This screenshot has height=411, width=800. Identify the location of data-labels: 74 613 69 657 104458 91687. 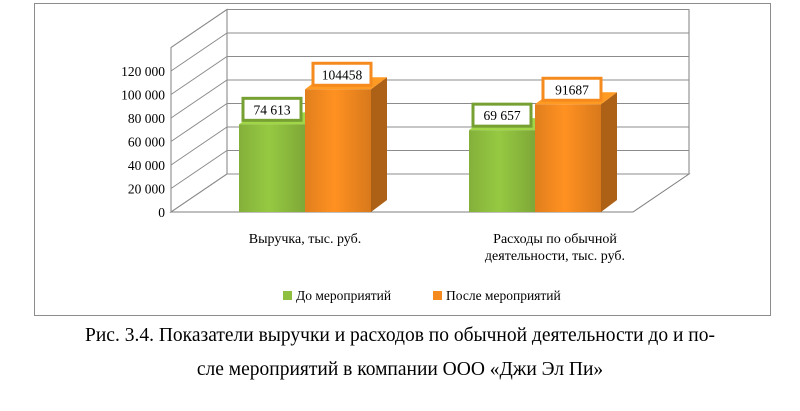
(422, 94).